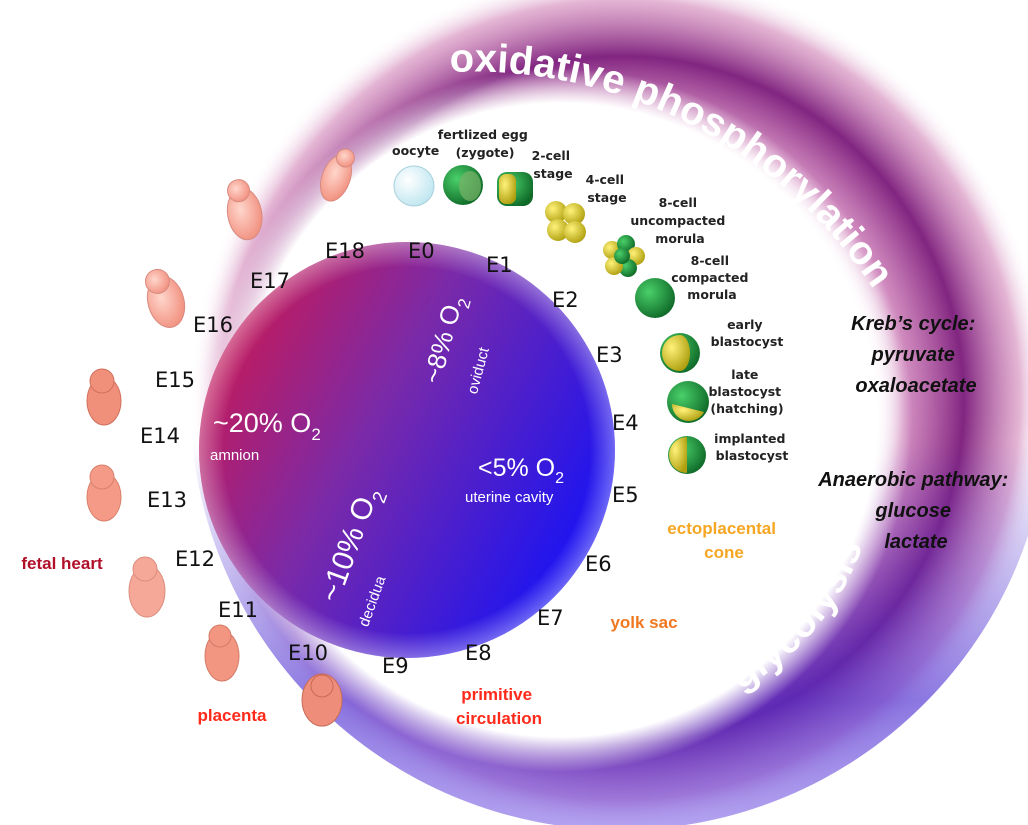 The height and width of the screenshot is (825, 1028). Describe the element at coordinates (515, 189) in the screenshot. I see `two-cell-icon` at that location.